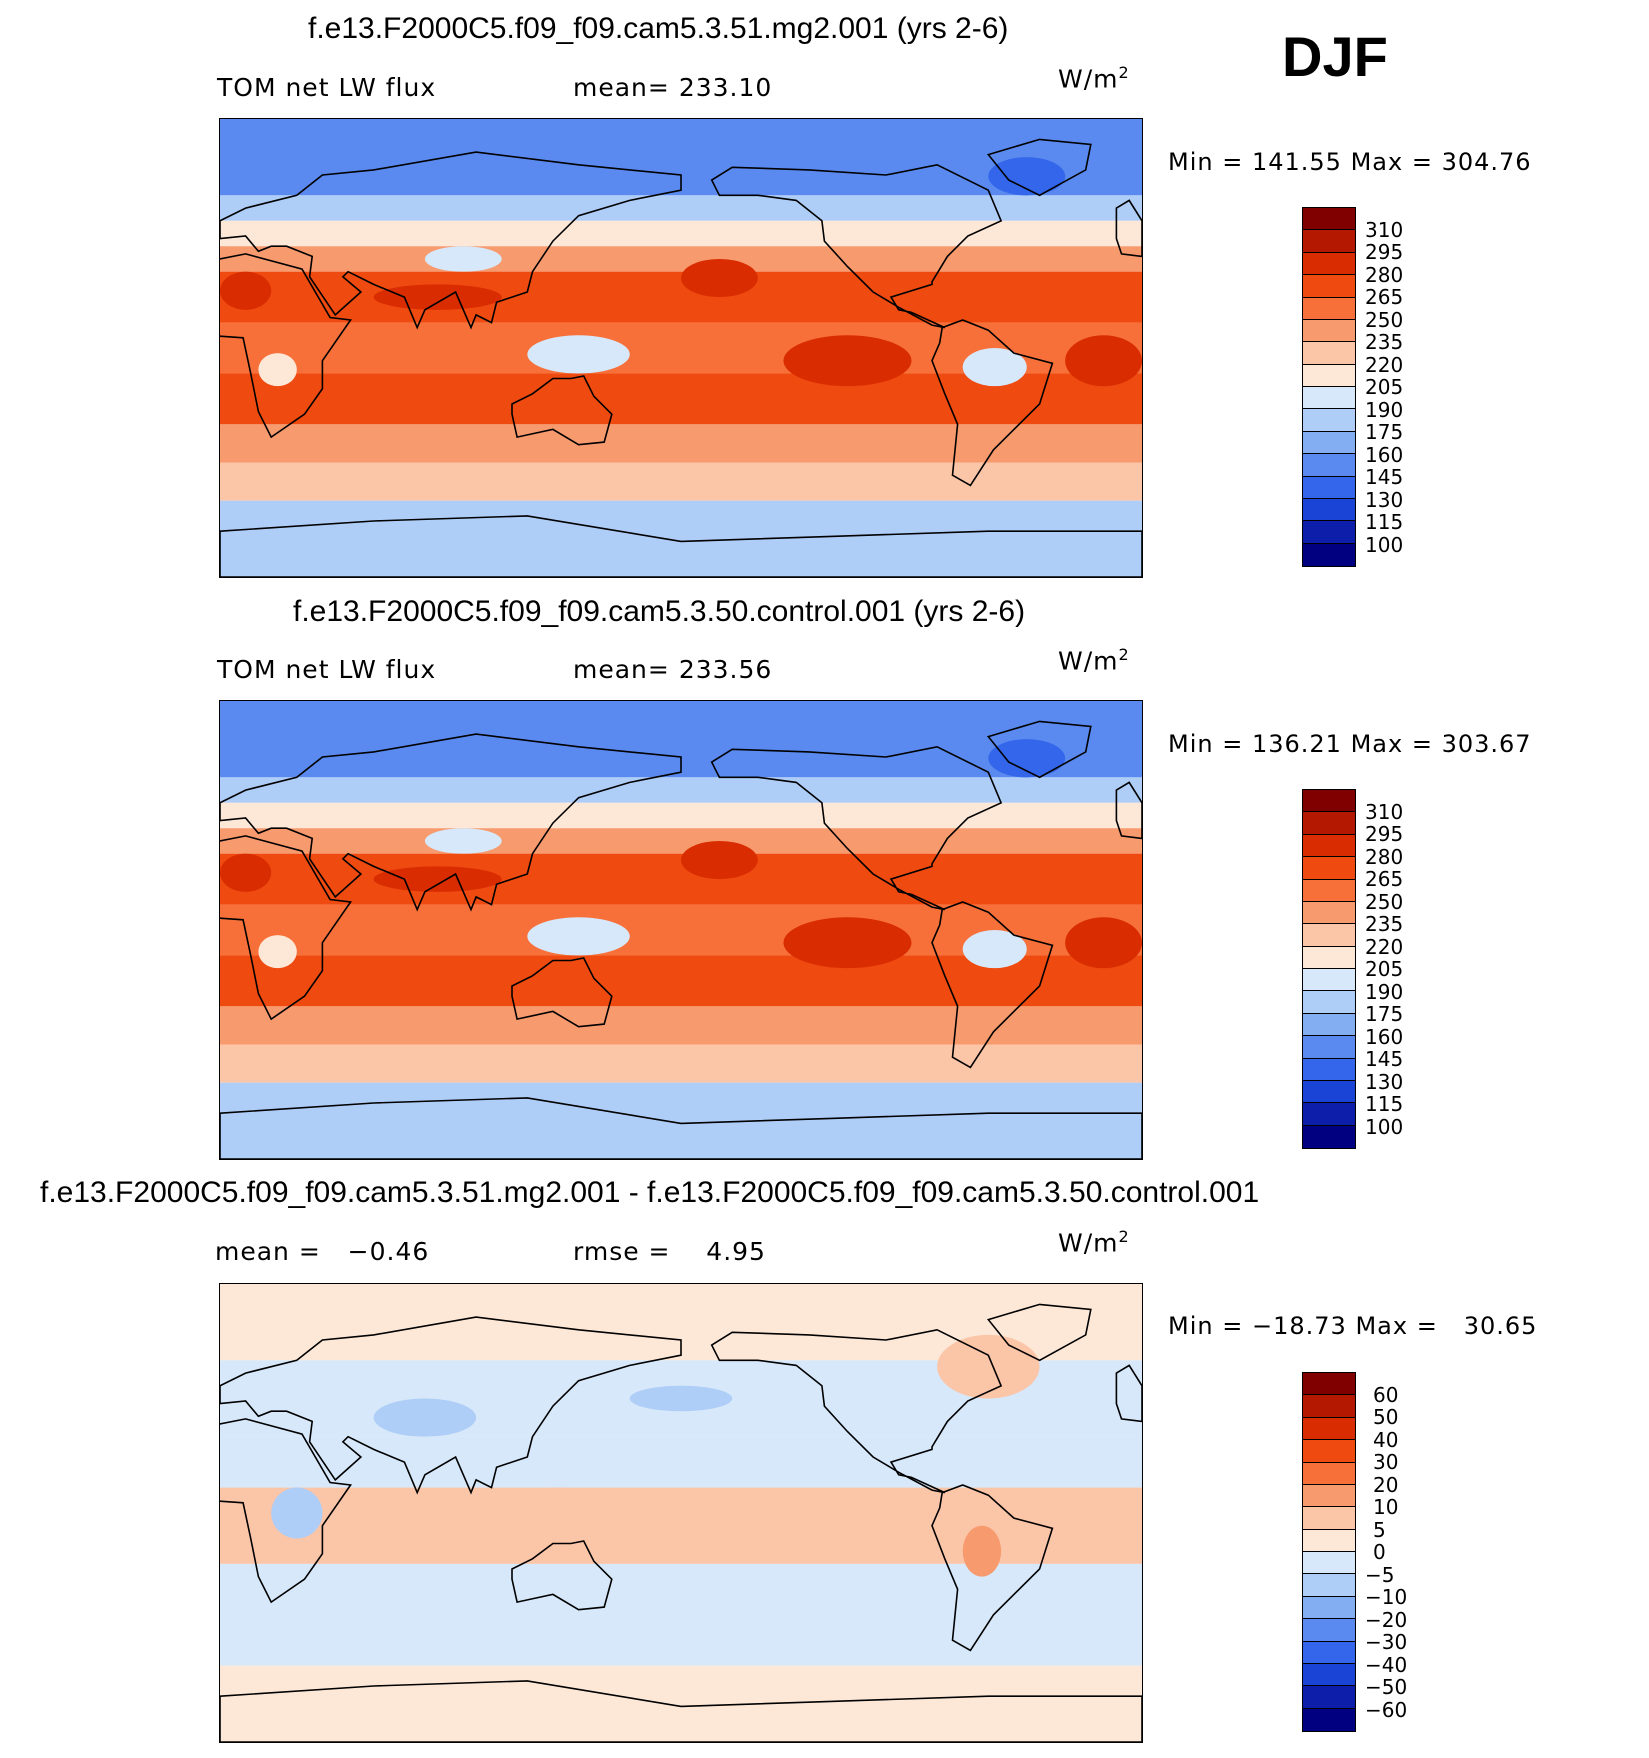  I want to click on units-sup: 2, so click(1124, 72).